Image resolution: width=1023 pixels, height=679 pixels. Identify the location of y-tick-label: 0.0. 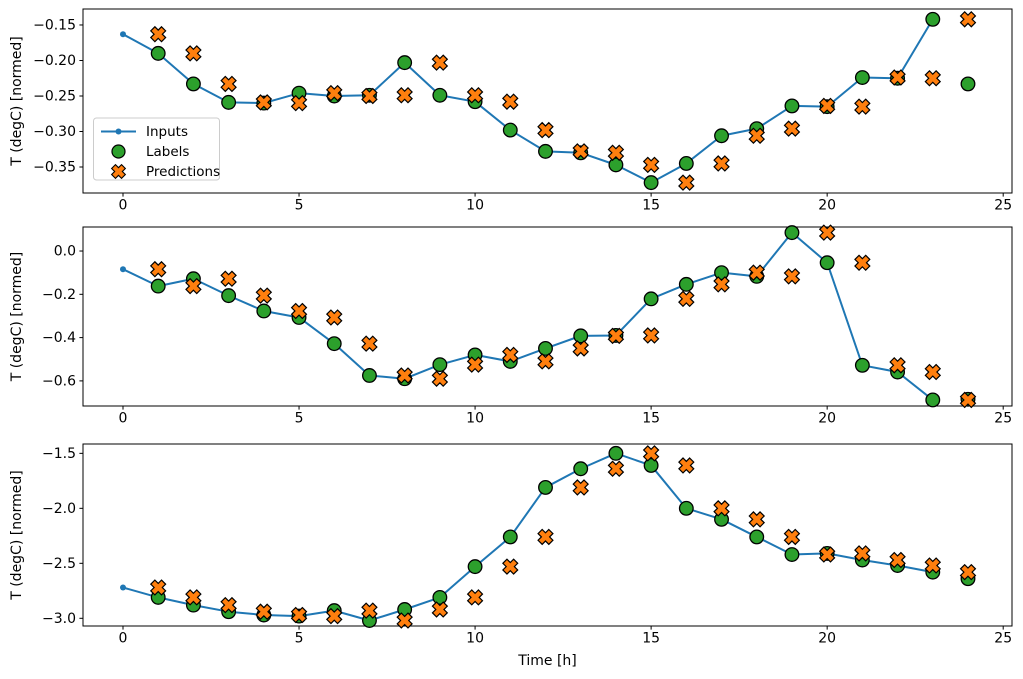
(65, 252).